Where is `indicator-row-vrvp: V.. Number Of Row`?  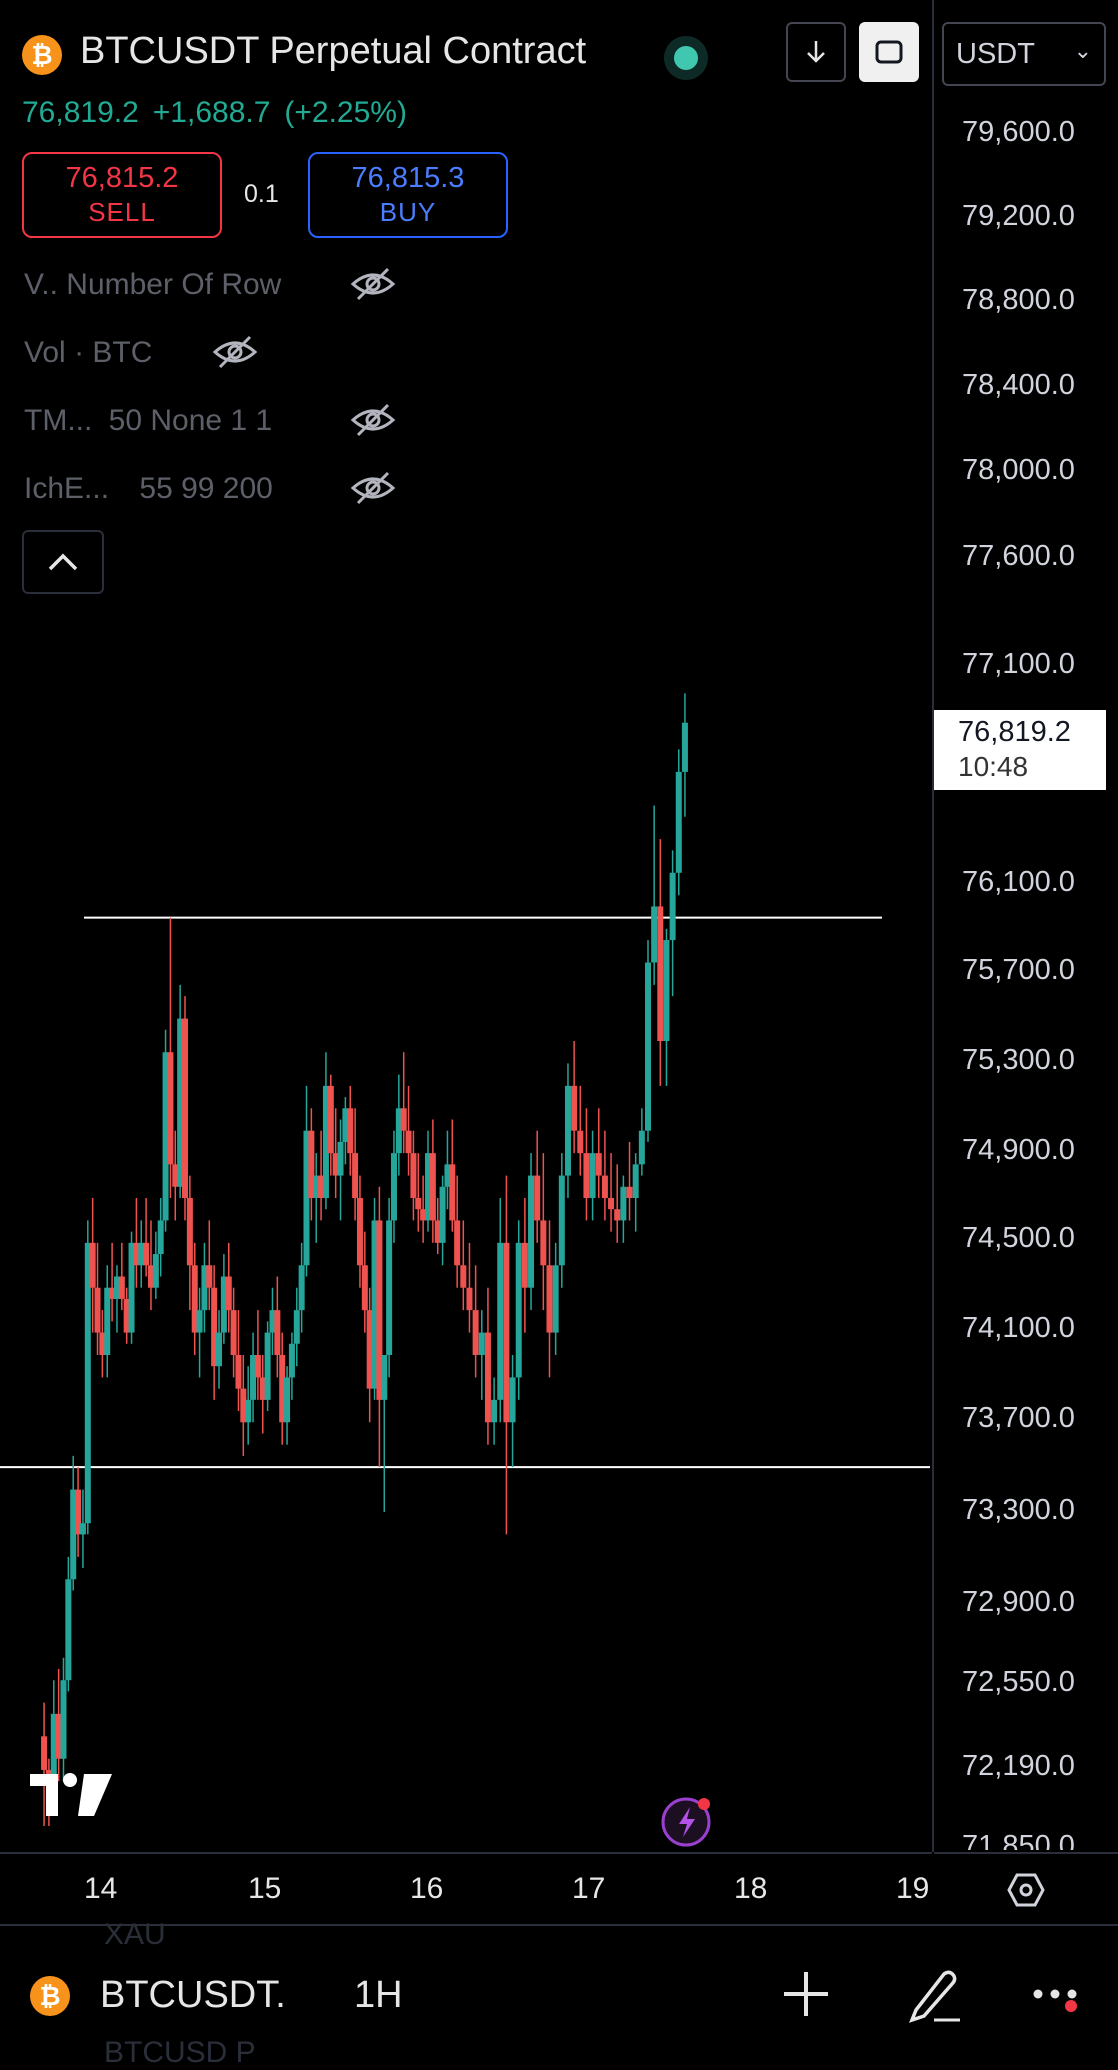
indicator-row-vrvp: V.. Number Of Row is located at coordinates (152, 285).